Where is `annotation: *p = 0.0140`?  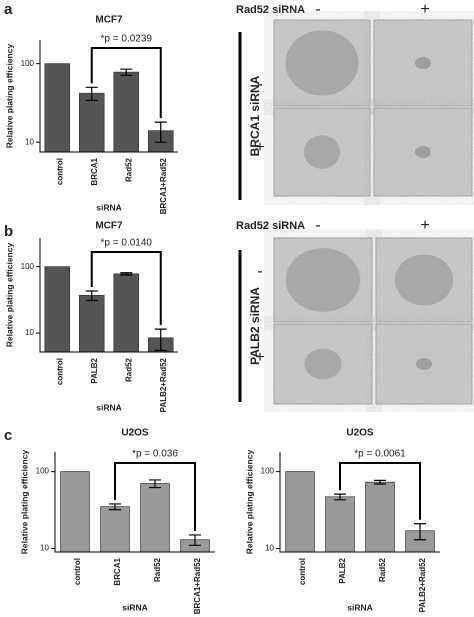
annotation: *p = 0.0140 is located at coordinates (127, 243).